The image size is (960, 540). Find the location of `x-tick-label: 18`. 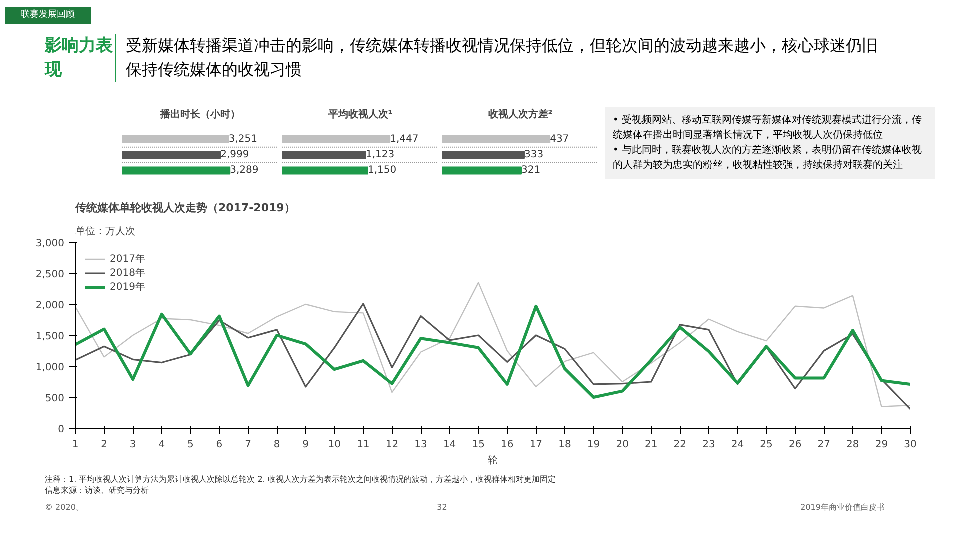

x-tick-label: 18 is located at coordinates (565, 445).